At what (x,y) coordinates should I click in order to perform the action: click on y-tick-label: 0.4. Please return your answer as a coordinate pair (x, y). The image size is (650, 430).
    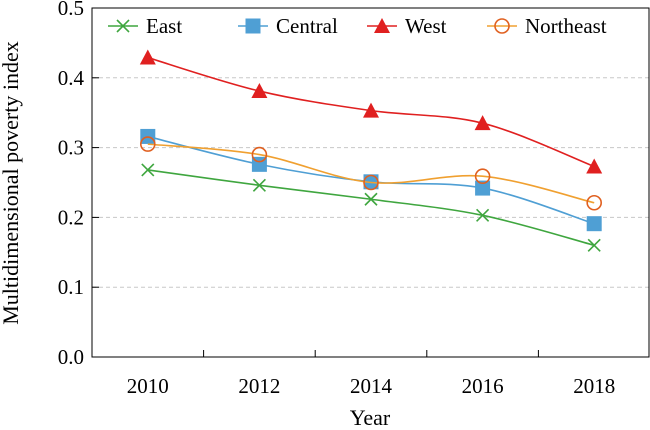
    Looking at the image, I should click on (71, 78).